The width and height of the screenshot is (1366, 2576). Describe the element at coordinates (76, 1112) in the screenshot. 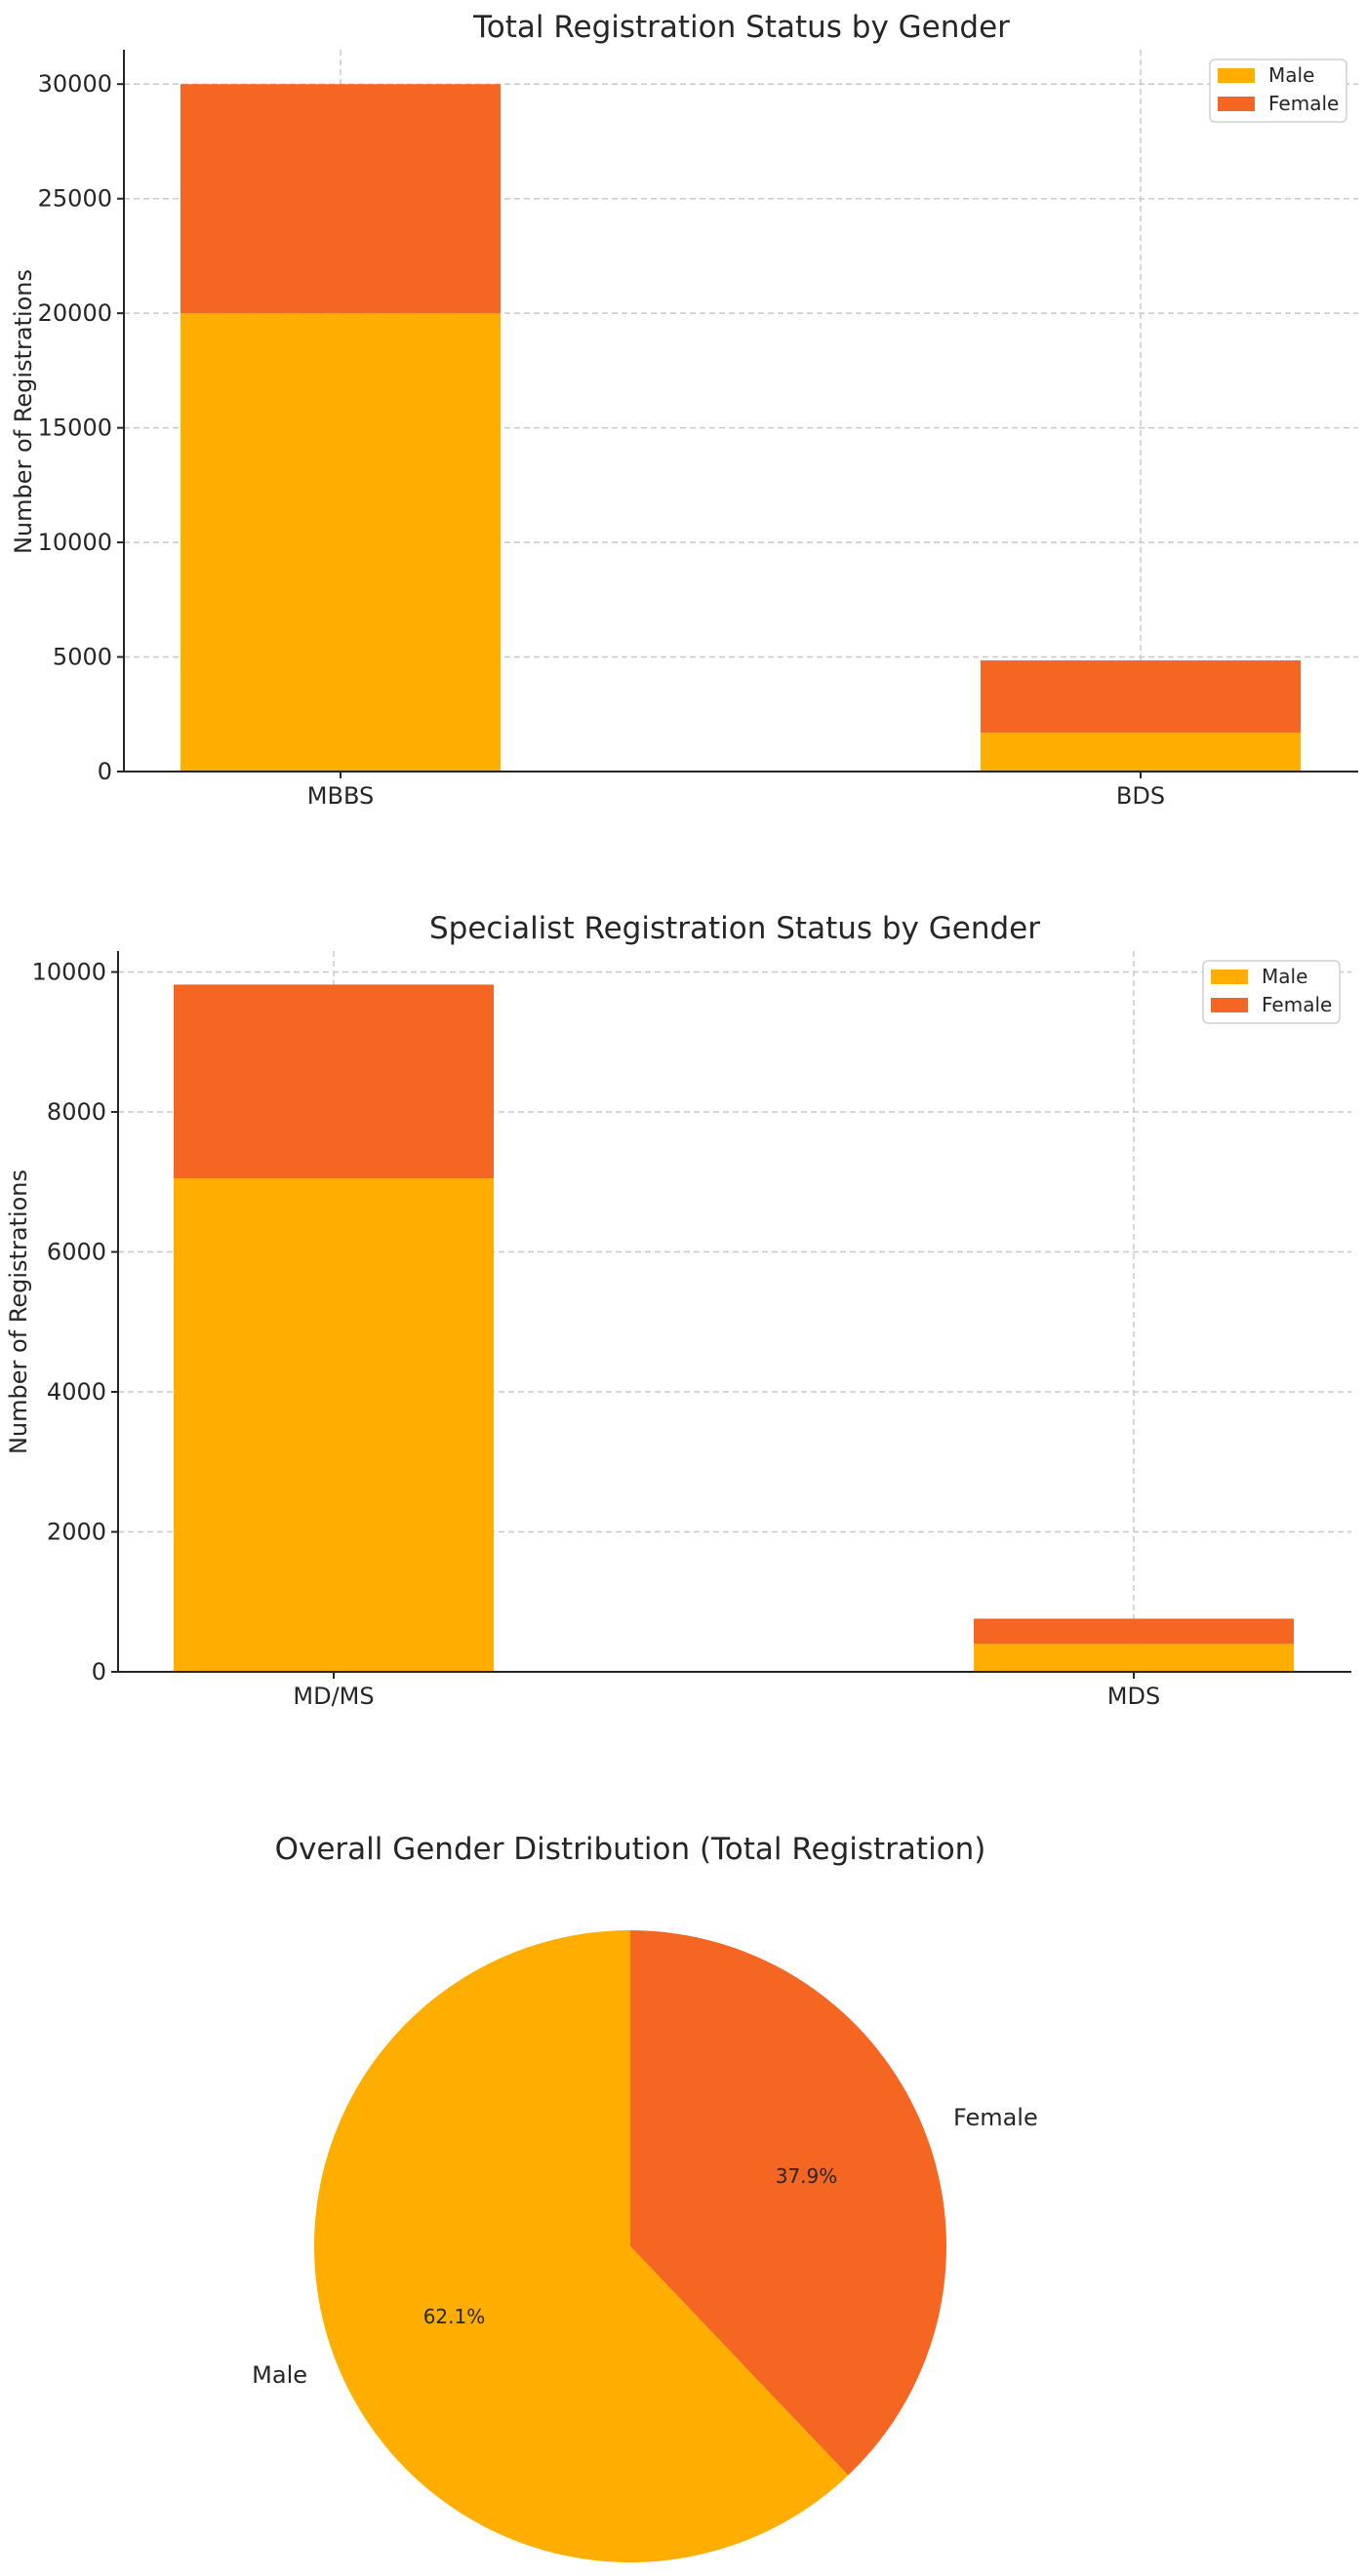

I see `y-tick-label: 8000` at that location.